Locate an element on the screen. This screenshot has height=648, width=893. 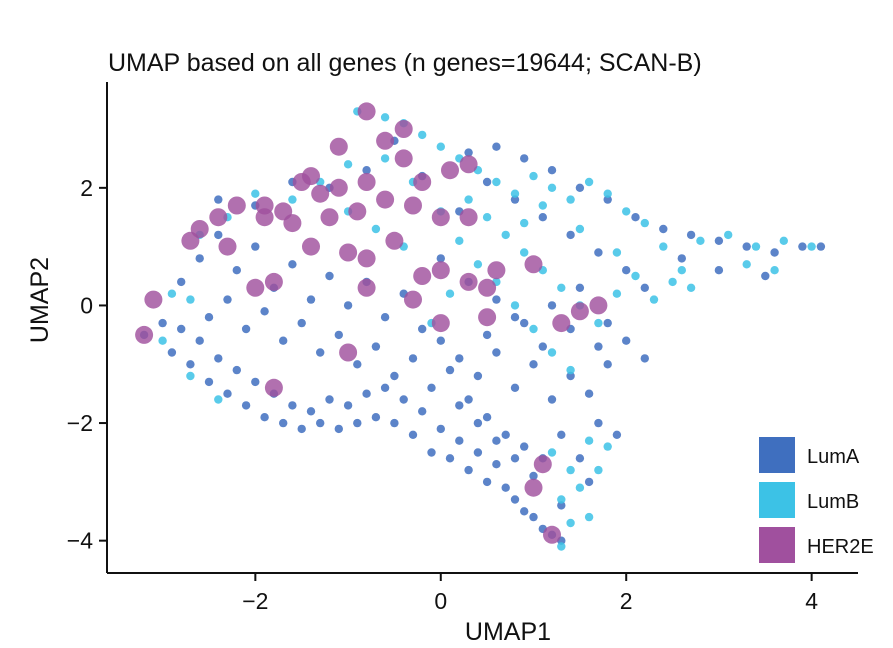
x-tick-label: 2 is located at coordinates (626, 601).